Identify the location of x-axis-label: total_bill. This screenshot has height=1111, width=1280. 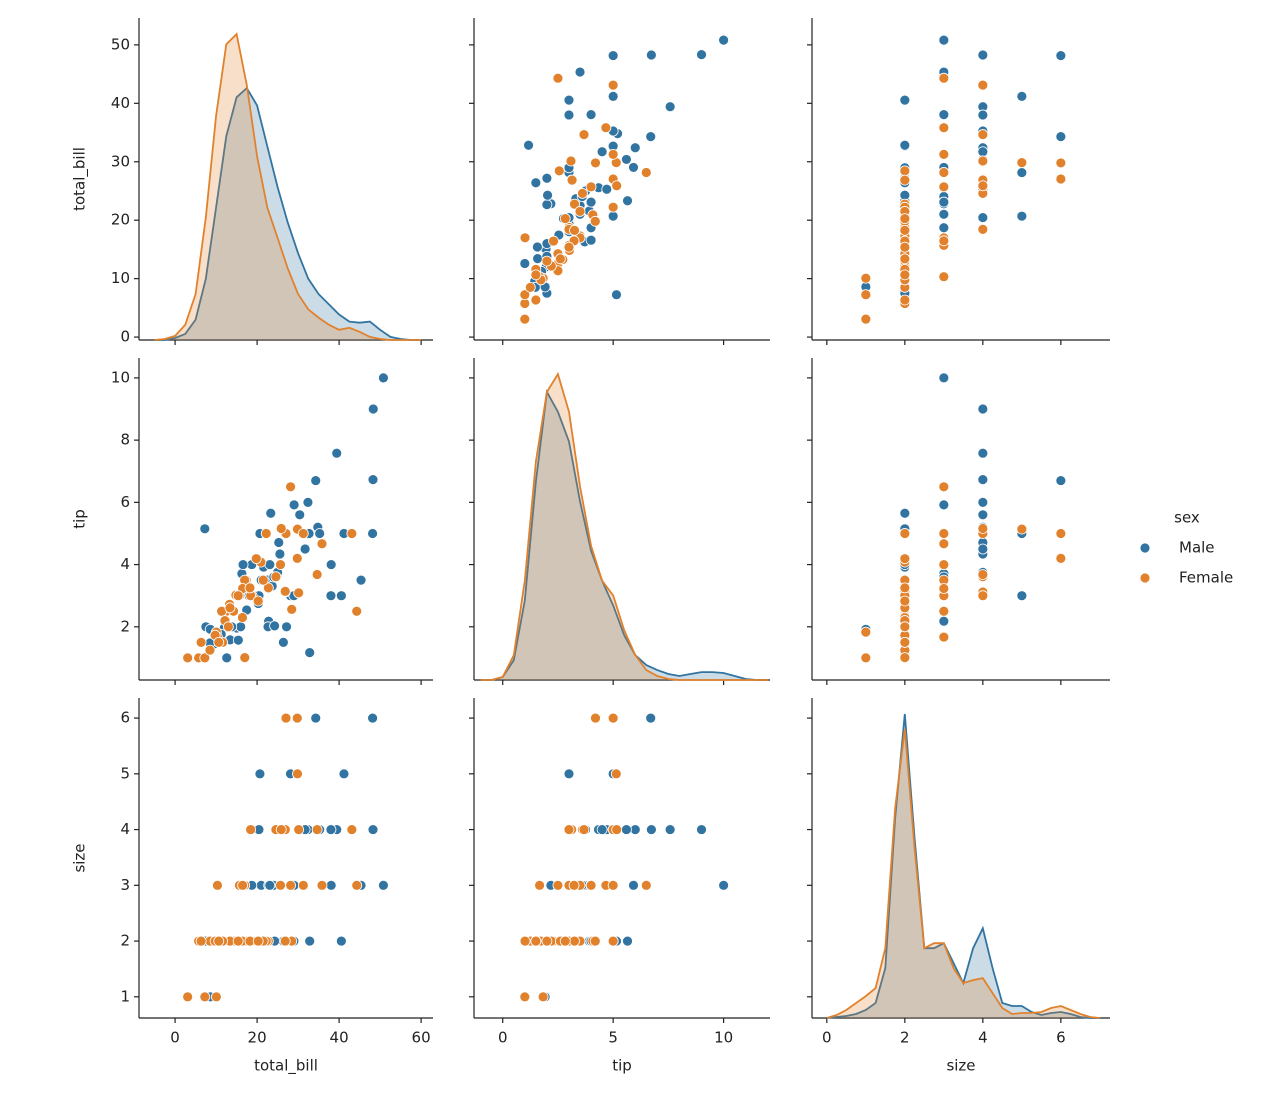
(286, 1066).